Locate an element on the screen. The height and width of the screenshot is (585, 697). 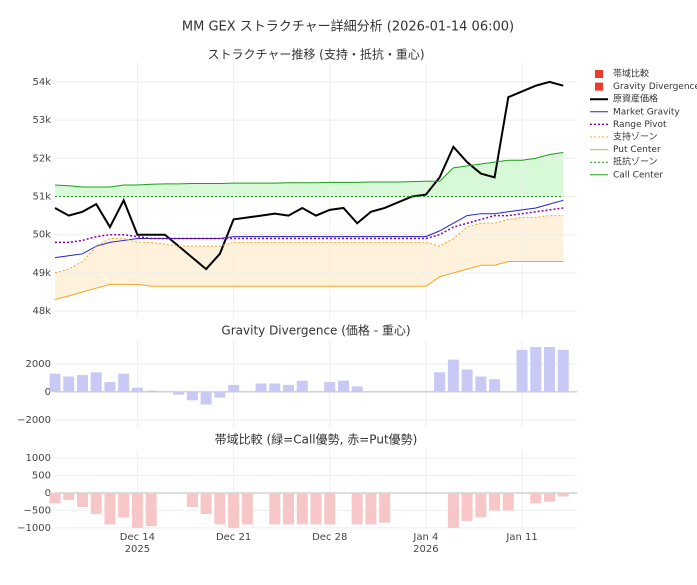
y-tick-label: 50k is located at coordinates (41, 235).